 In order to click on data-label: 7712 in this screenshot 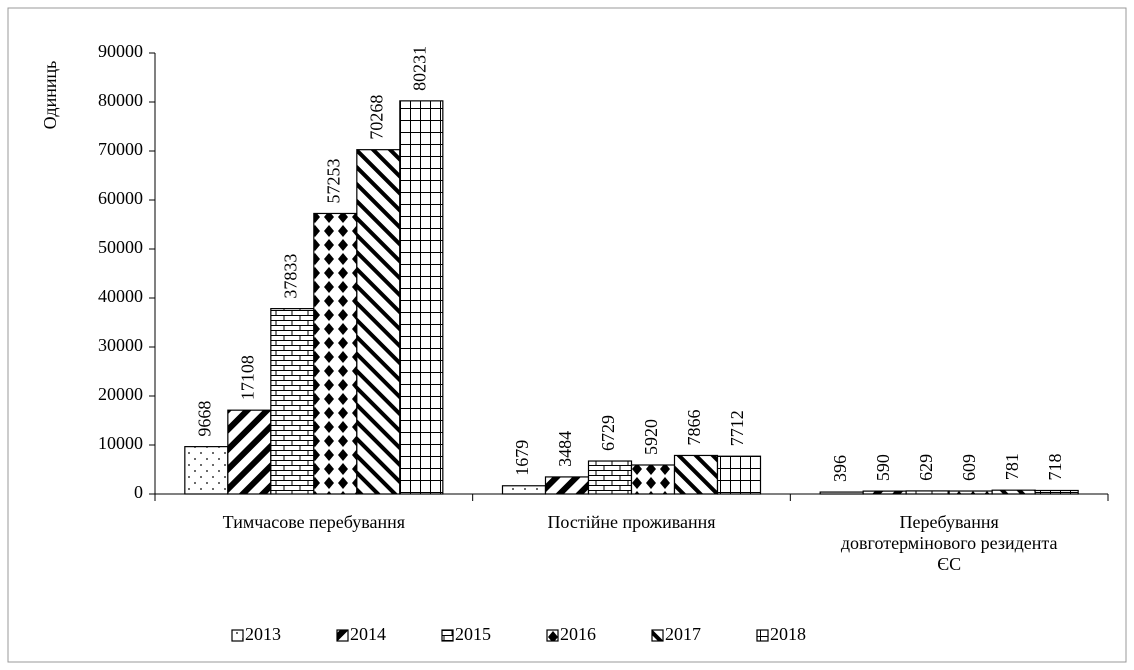, I will do `click(737, 428)`.